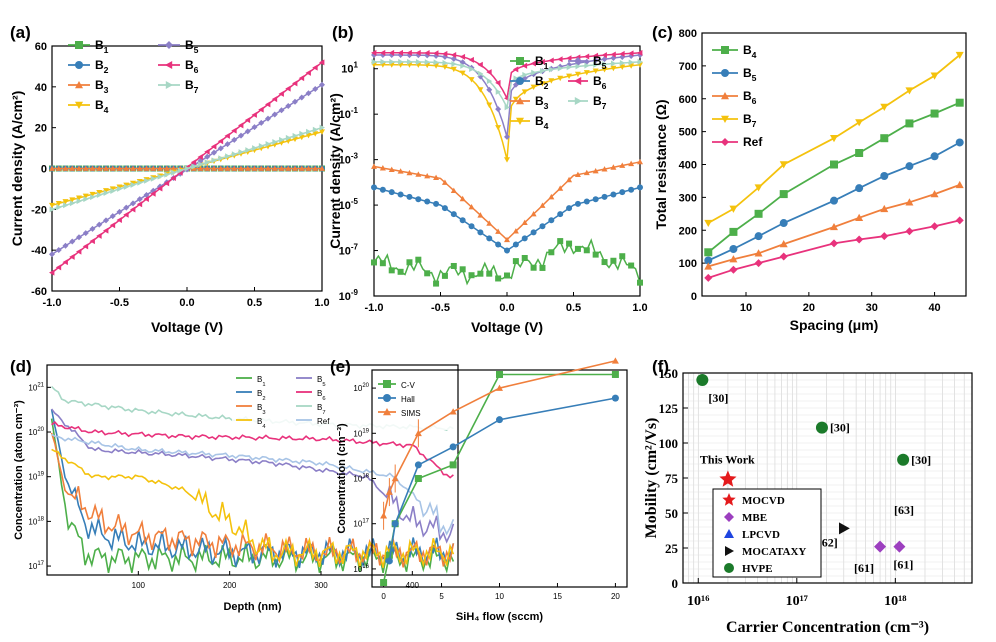 This screenshot has width=996, height=642. I want to click on x-tick-label: 0, so click(383, 596).